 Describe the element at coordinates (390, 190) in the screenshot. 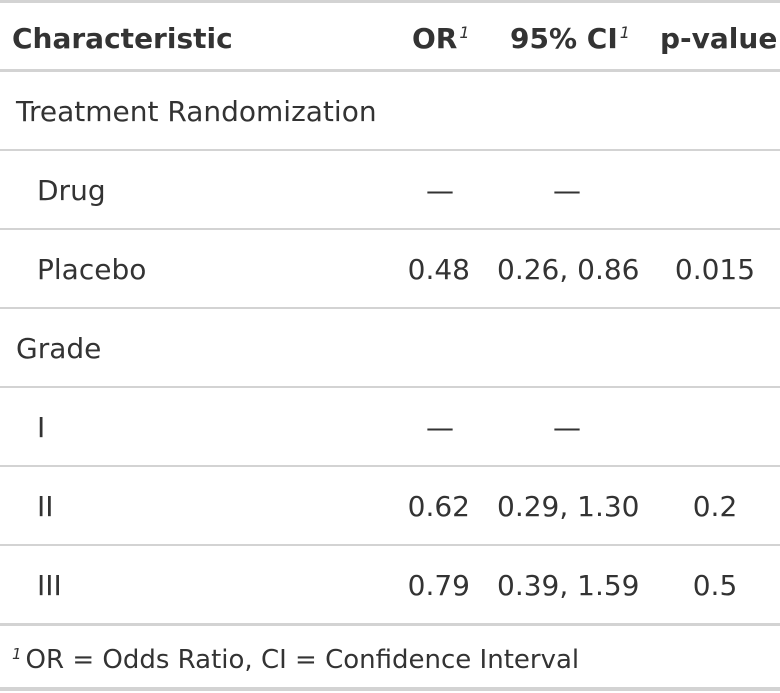

I see `table-row-drug: Drug — —` at that location.